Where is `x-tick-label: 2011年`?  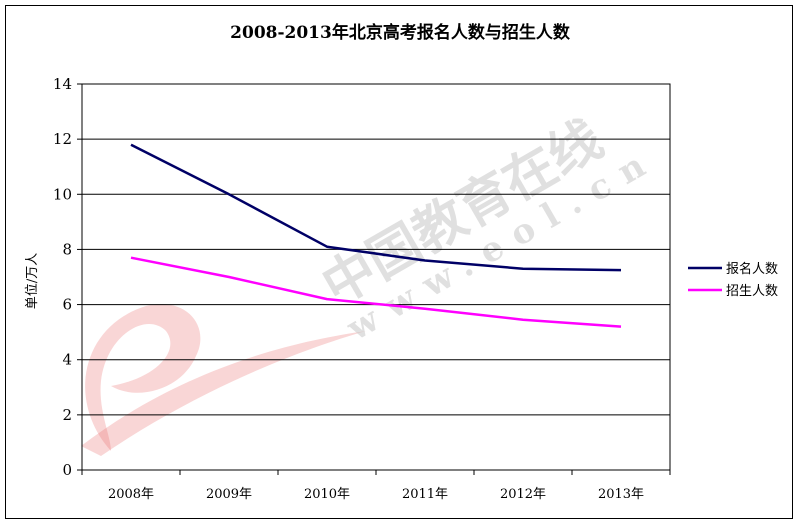
x-tick-label: 2011年 is located at coordinates (425, 494).